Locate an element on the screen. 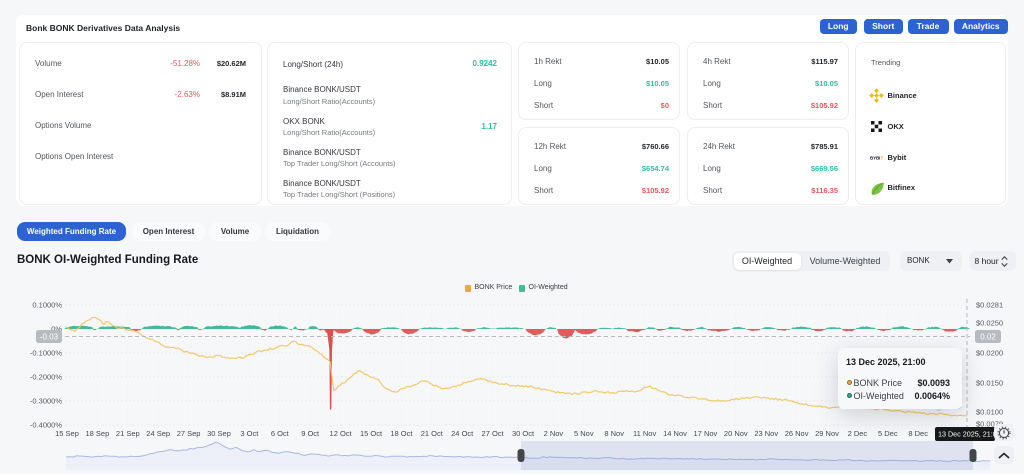 The height and width of the screenshot is (474, 1024). svg-text: 27 Oct is located at coordinates (493, 433).